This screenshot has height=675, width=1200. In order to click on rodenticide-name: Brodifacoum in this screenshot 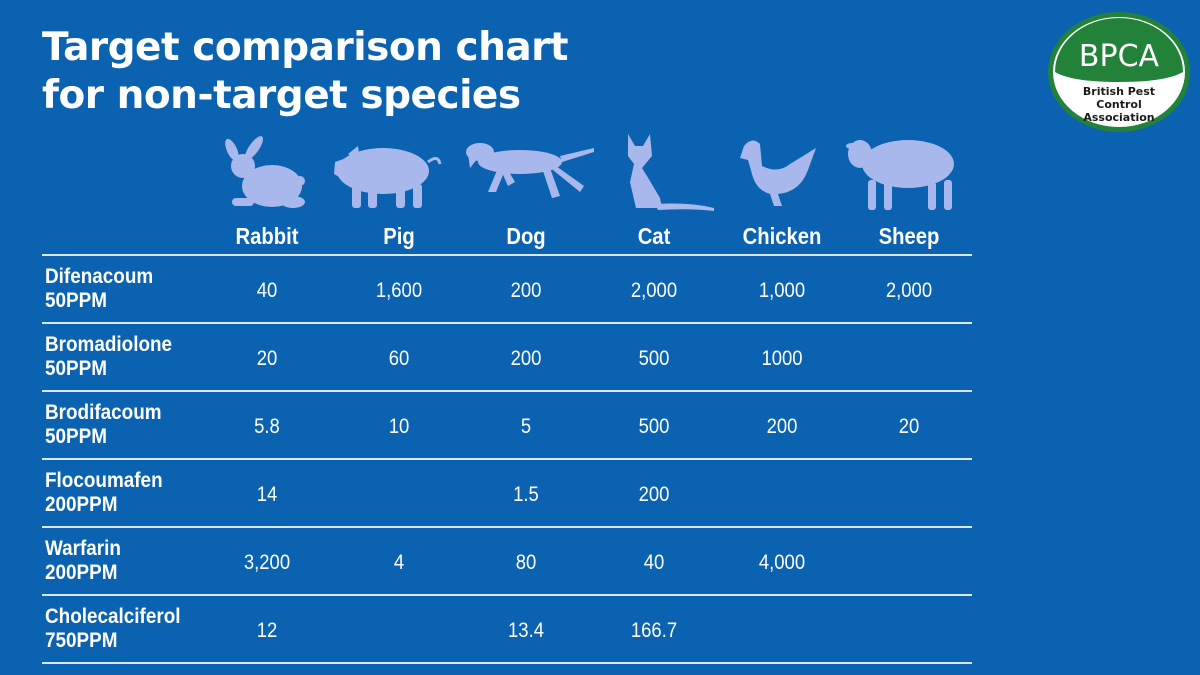, I will do `click(103, 412)`.